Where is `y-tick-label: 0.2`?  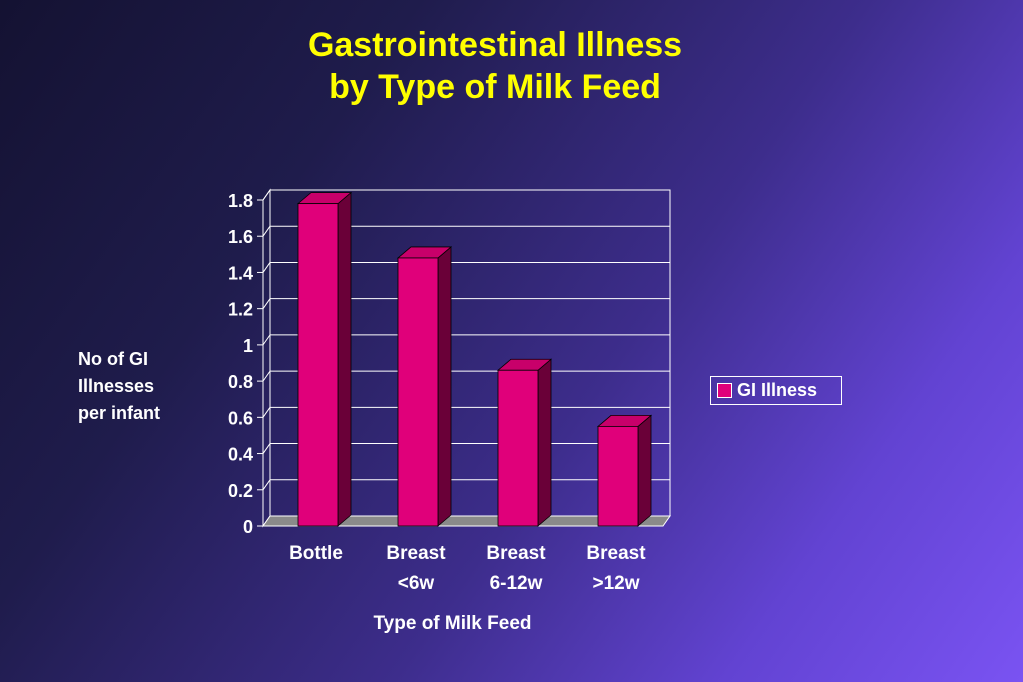
y-tick-label: 0.2 is located at coordinates (240, 491).